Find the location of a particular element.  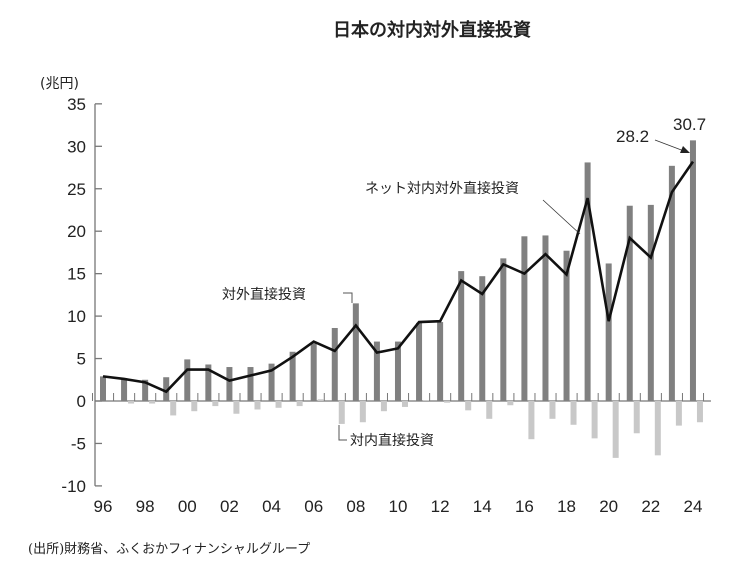

y-tick-label: 5 is located at coordinates (81, 359).